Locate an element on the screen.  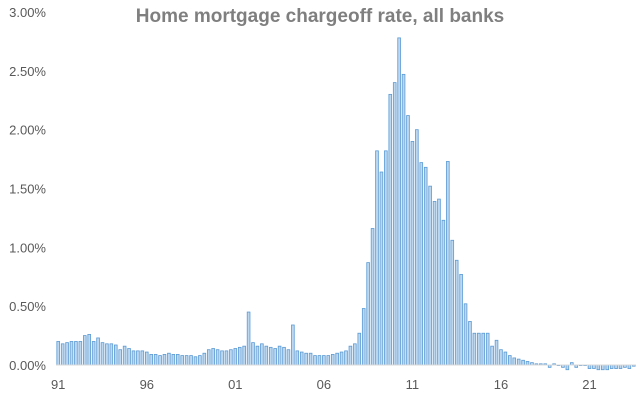
bar-1992Q1 is located at coordinates (76, 353).